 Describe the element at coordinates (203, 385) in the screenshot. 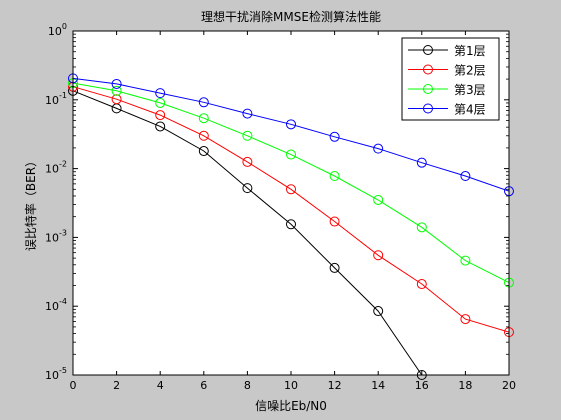

I see `x-tick-label: 6` at that location.